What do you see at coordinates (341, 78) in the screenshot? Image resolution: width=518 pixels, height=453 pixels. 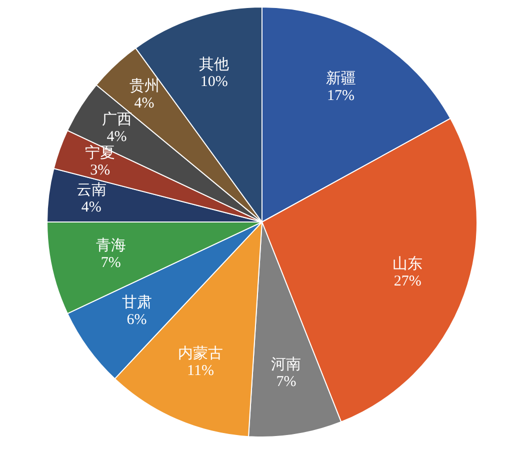 I see `slice-label: 新疆` at bounding box center [341, 78].